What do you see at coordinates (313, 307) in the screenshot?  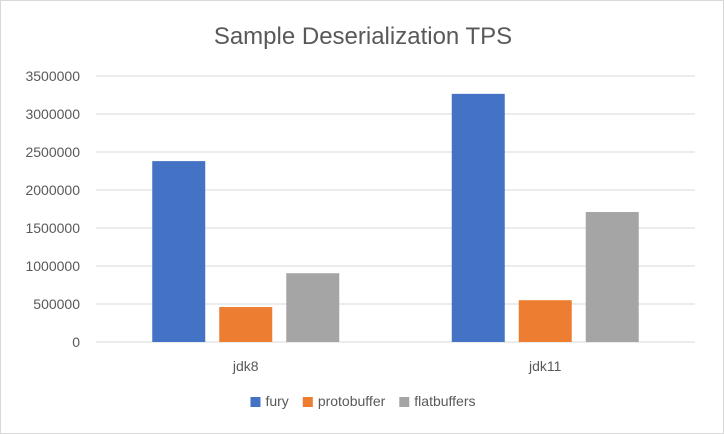 I see `bar-flatbuffers-jdk8` at bounding box center [313, 307].